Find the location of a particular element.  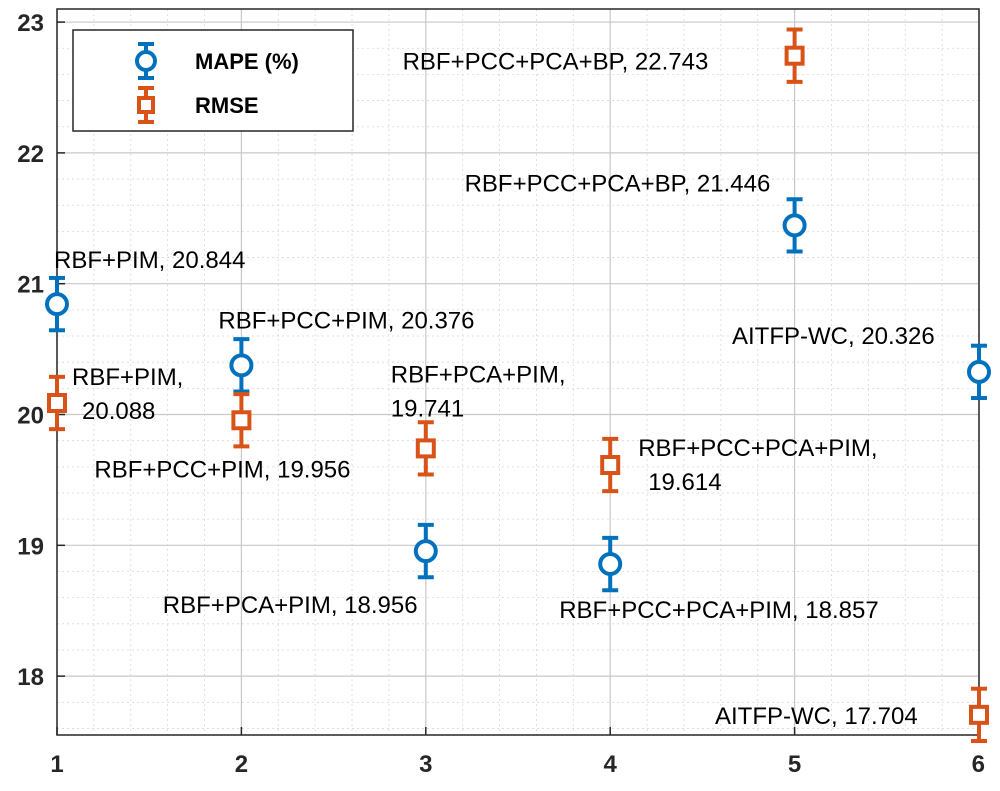

rmse-data-label: AITFP-WC, 17.704 is located at coordinates (816, 716).